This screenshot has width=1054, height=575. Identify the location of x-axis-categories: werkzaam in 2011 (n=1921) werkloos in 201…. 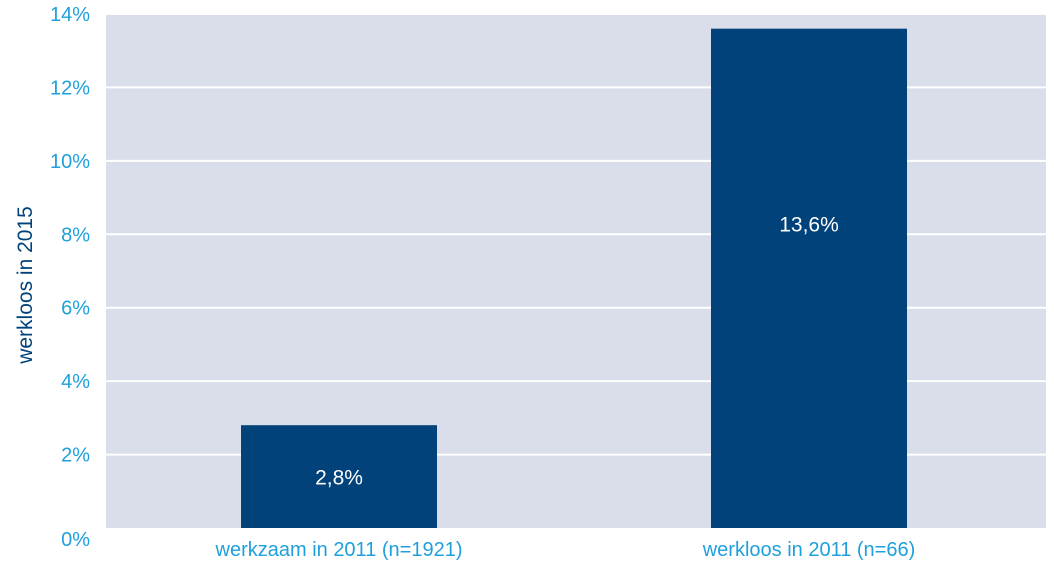
(565, 550).